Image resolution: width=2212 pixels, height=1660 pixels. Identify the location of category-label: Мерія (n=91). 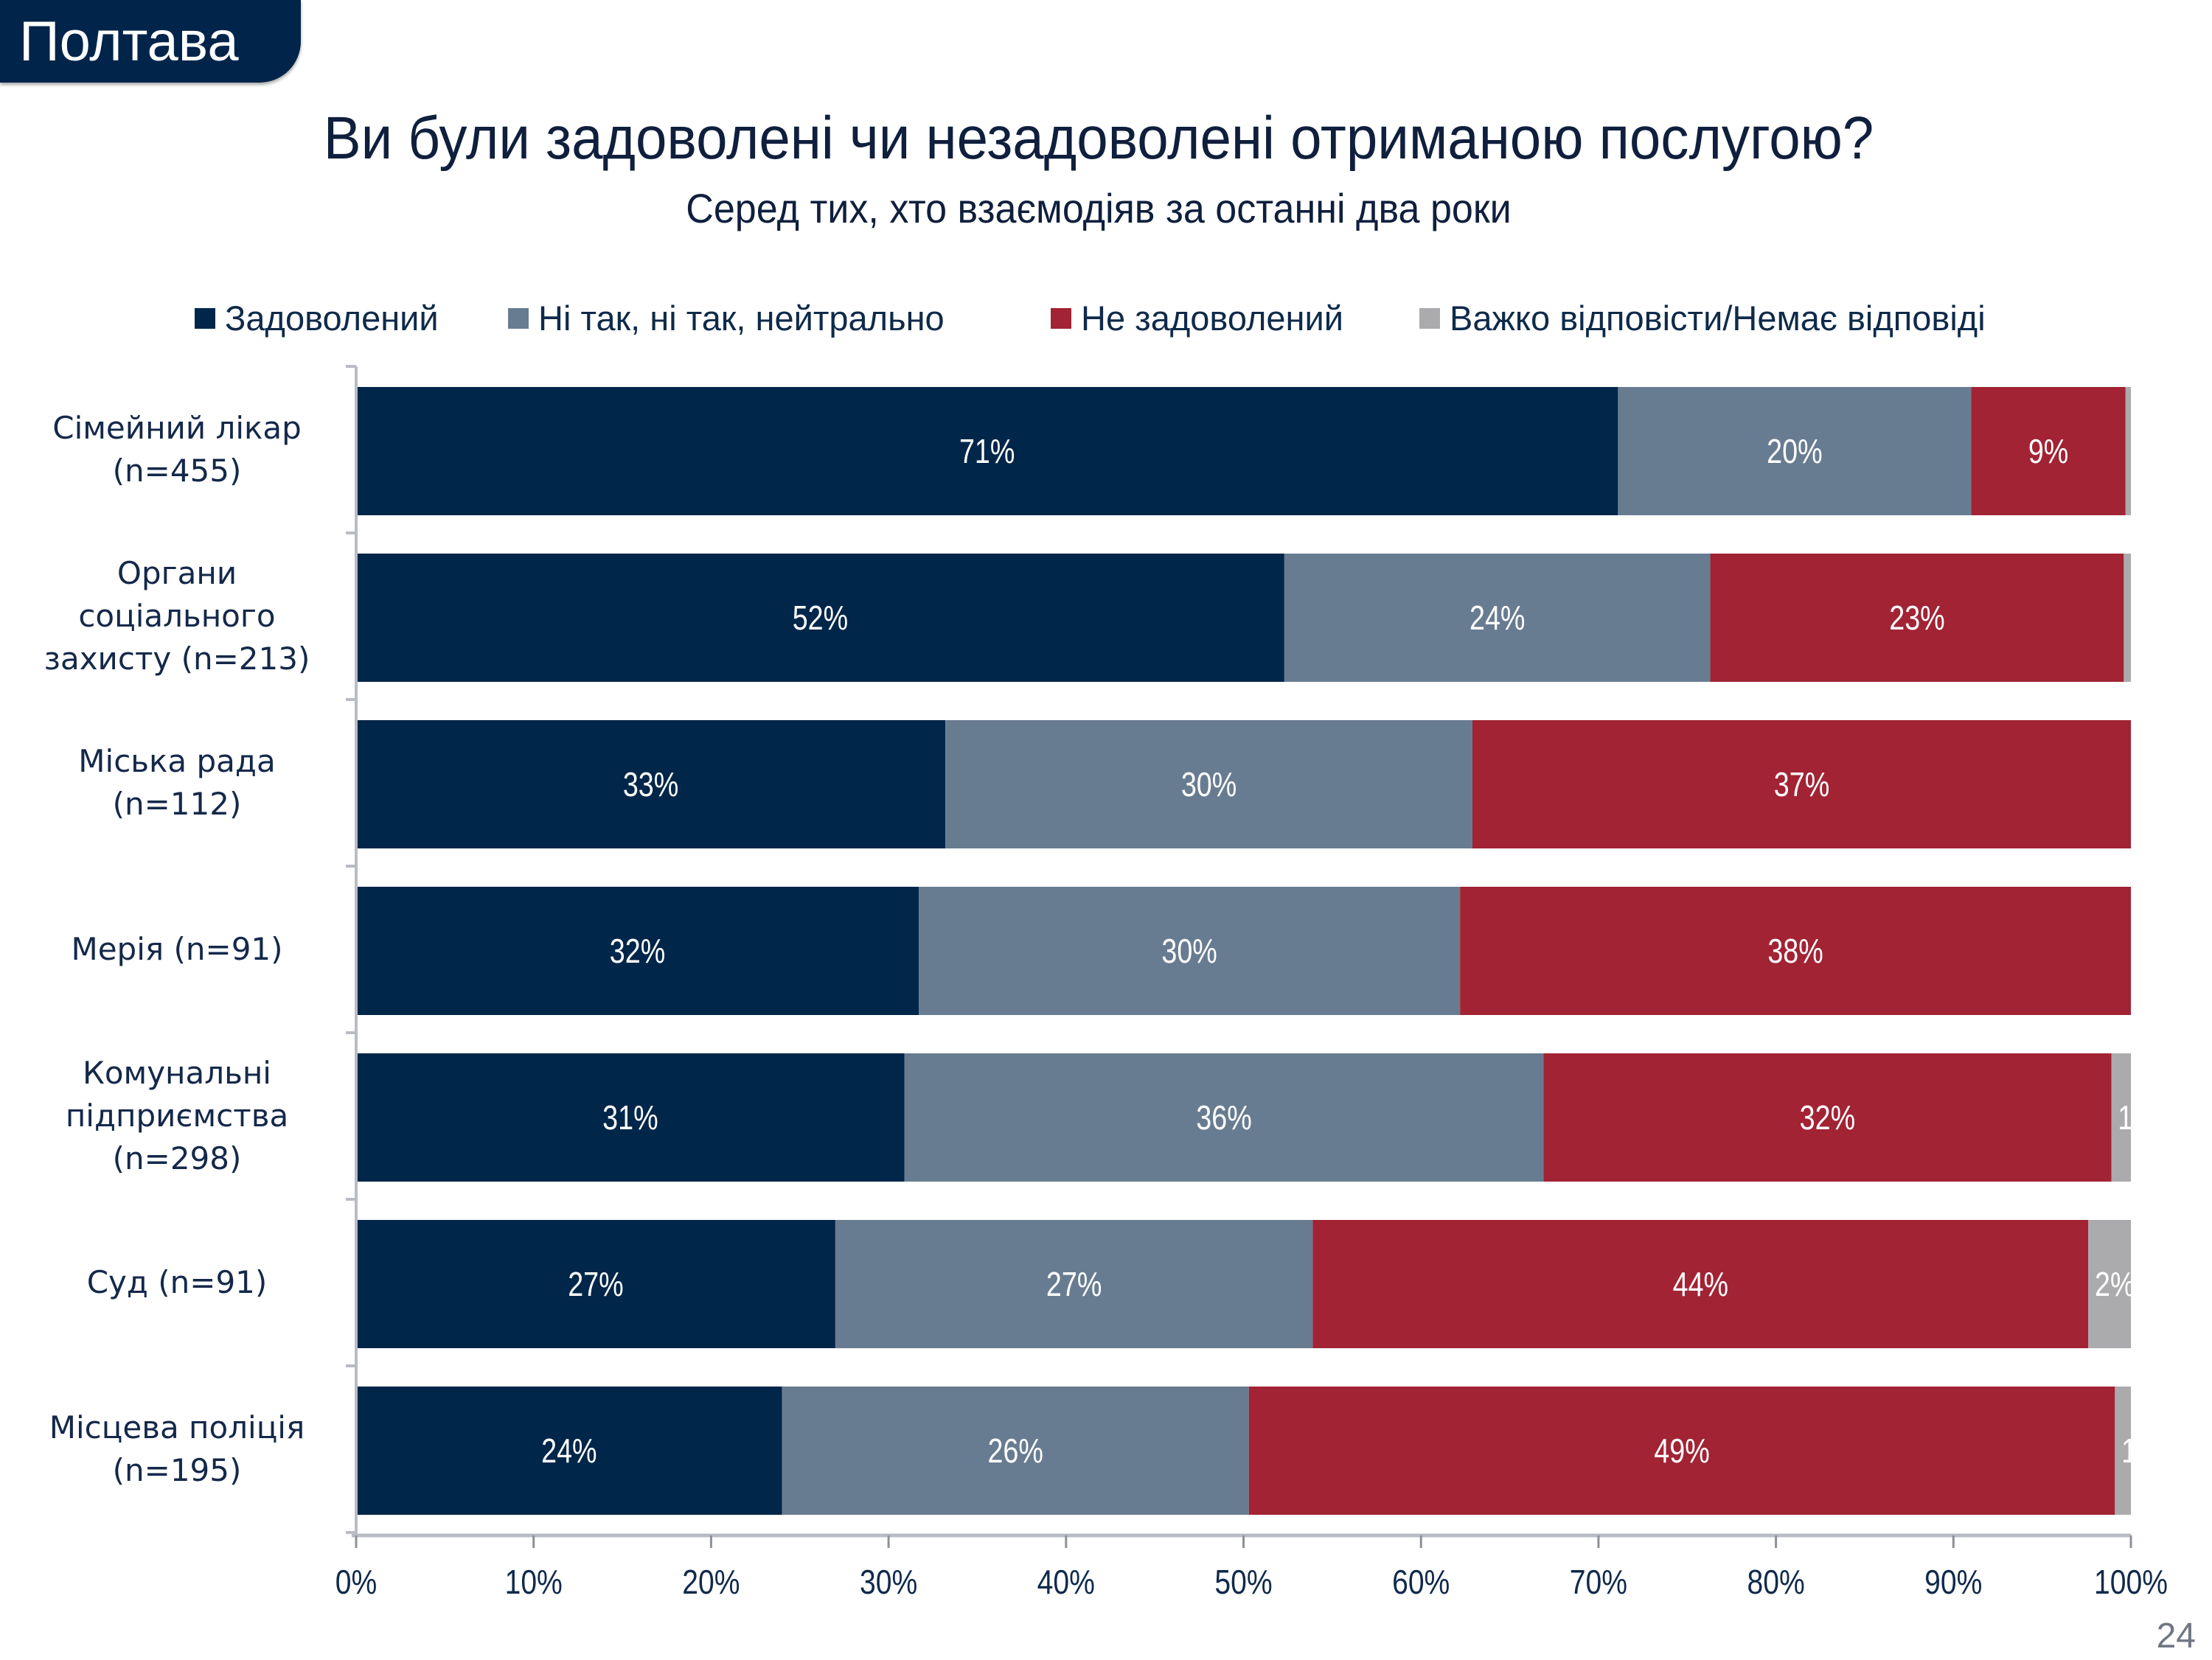
(177, 949).